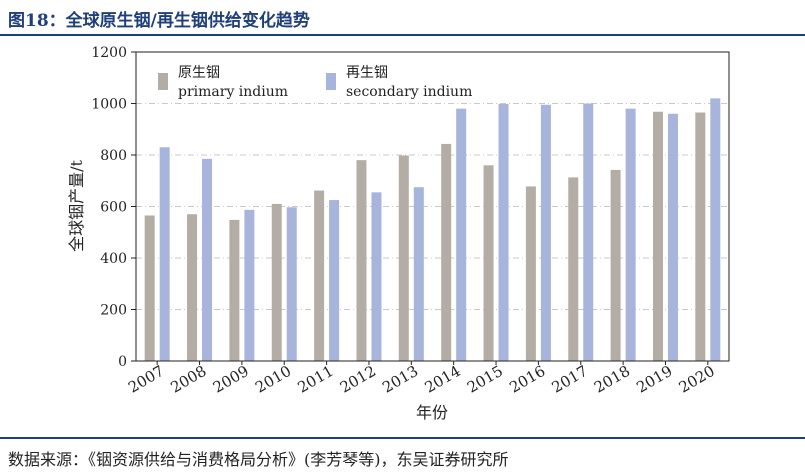 The width and height of the screenshot is (805, 476). Describe the element at coordinates (113, 259) in the screenshot. I see `y-tick-label: 400` at that location.